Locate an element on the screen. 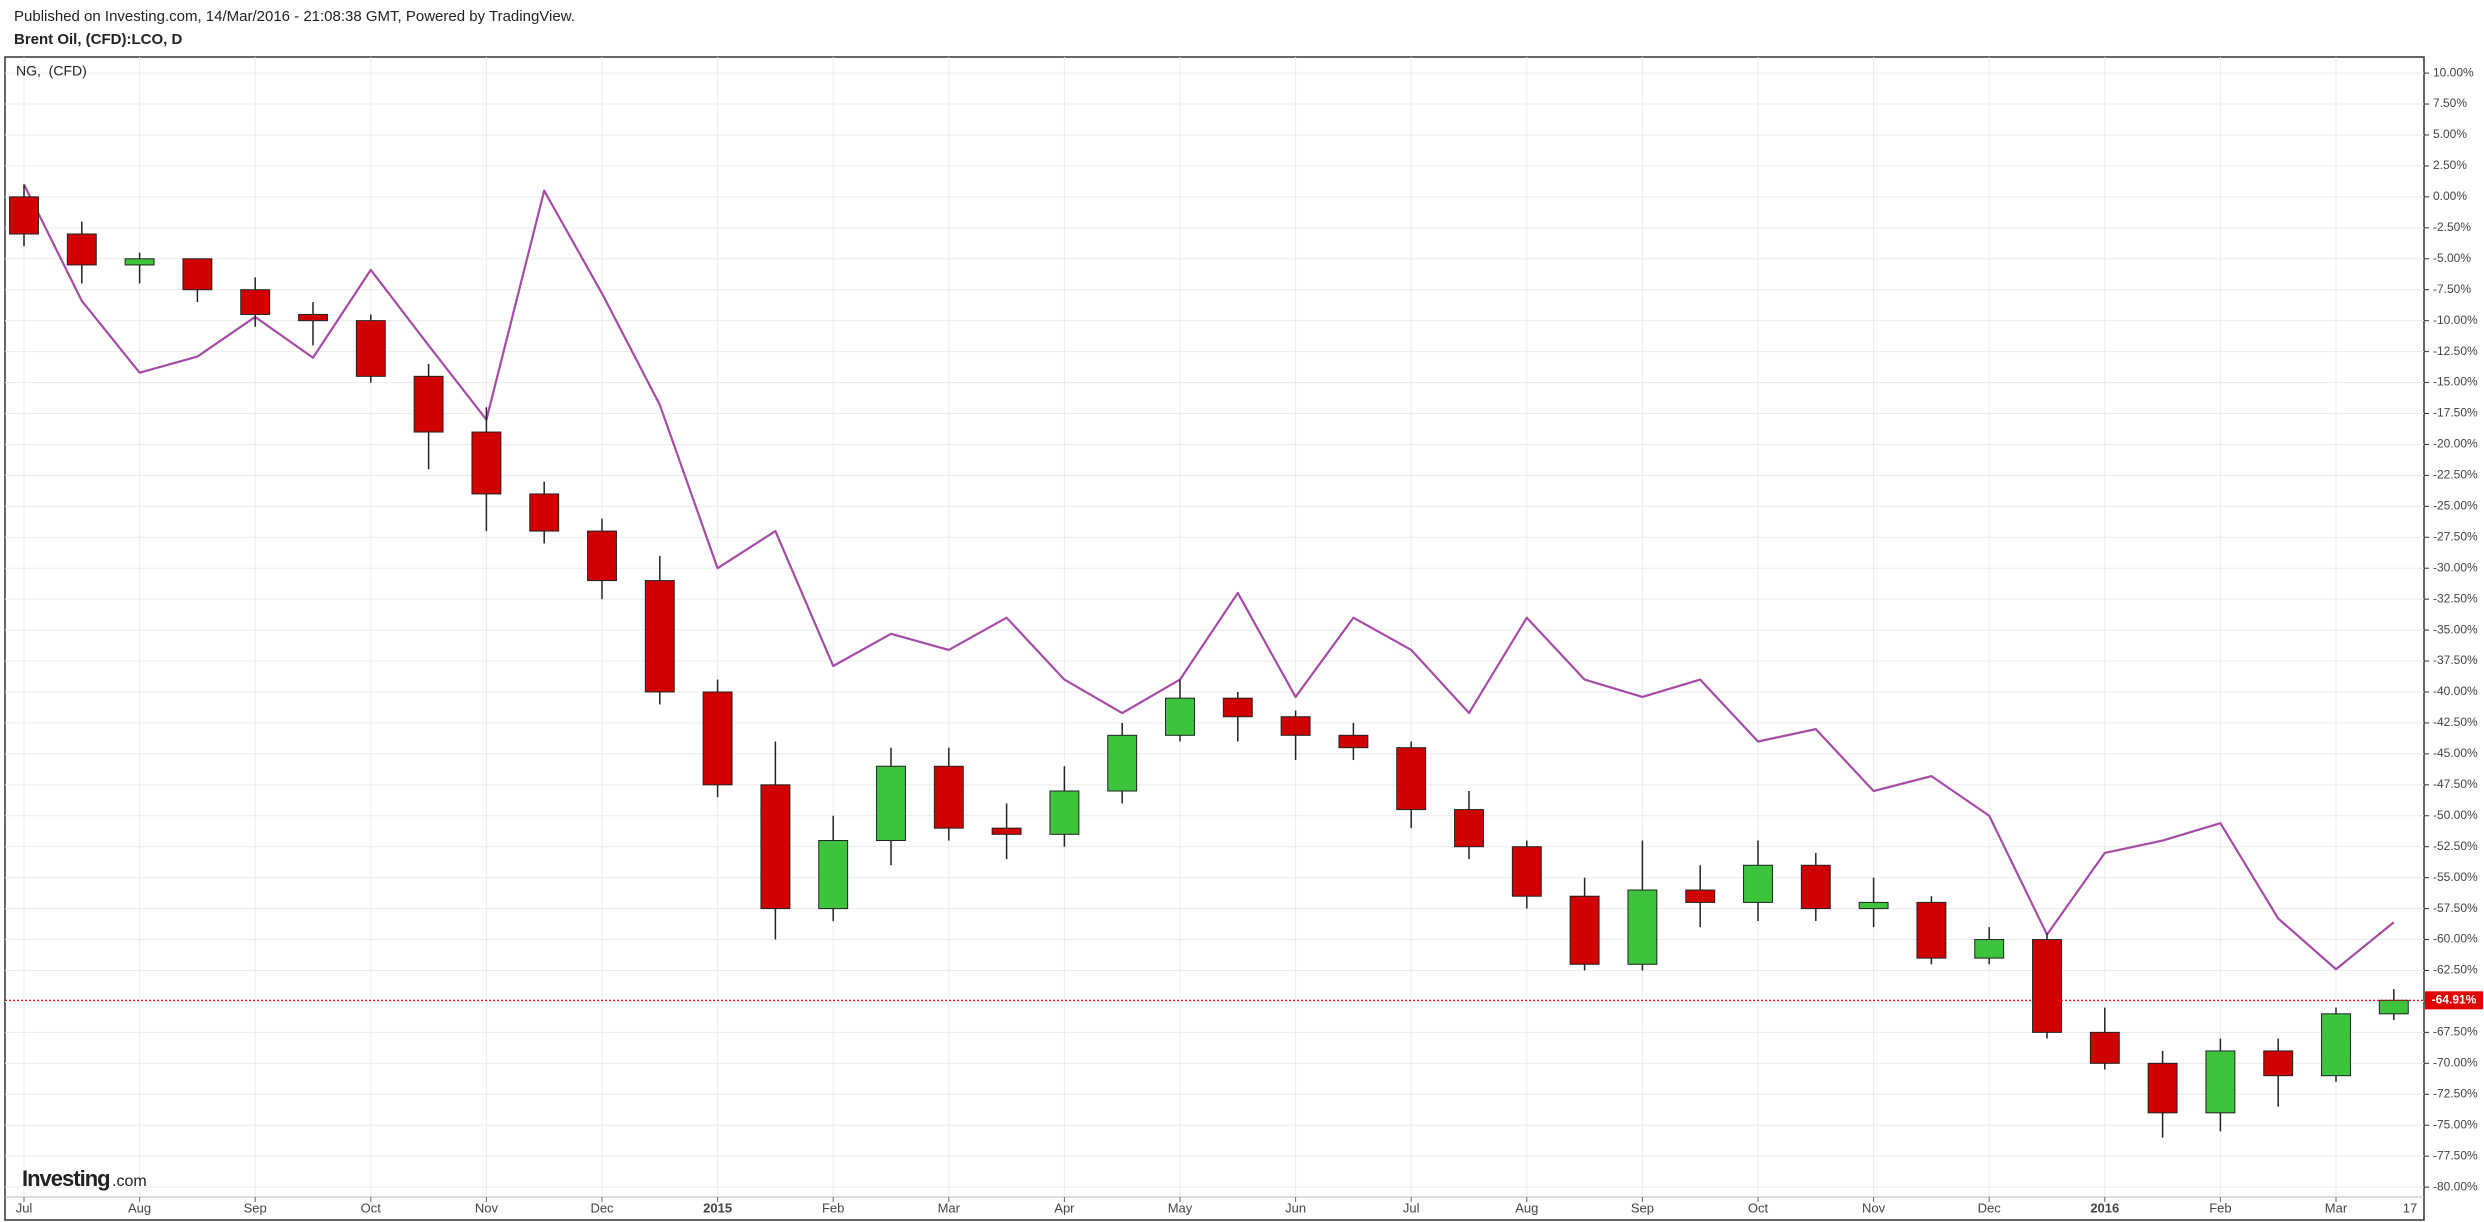 Image resolution: width=2484 pixels, height=1222 pixels. y-tick-label: 5.00% is located at coordinates (2450, 134).